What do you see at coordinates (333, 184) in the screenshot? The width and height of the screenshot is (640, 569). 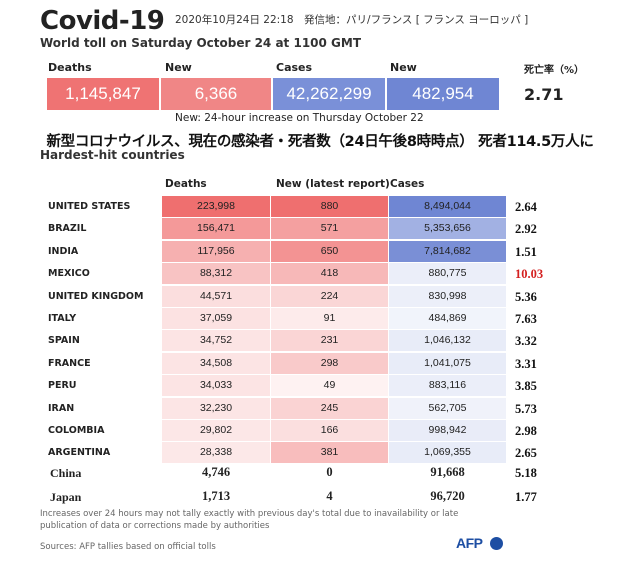 I see `col-new-header: New (latest report)` at bounding box center [333, 184].